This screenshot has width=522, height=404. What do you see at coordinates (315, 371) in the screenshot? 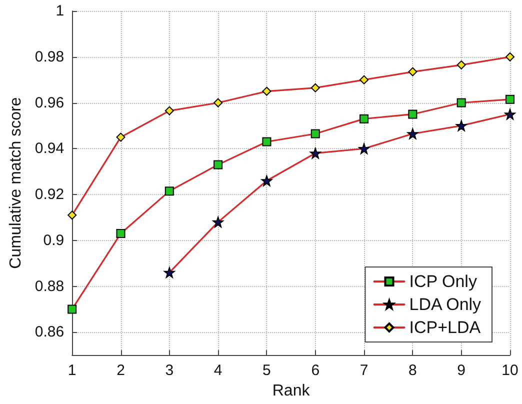
I see `x-tick-label: 6` at bounding box center [315, 371].